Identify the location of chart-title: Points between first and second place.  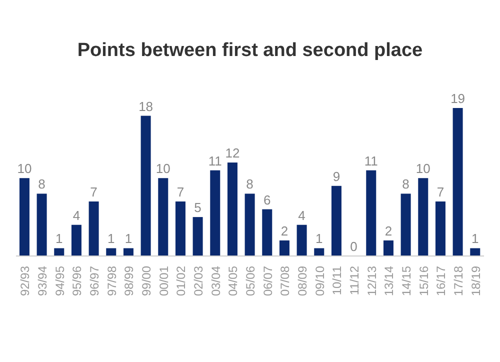
(250, 51).